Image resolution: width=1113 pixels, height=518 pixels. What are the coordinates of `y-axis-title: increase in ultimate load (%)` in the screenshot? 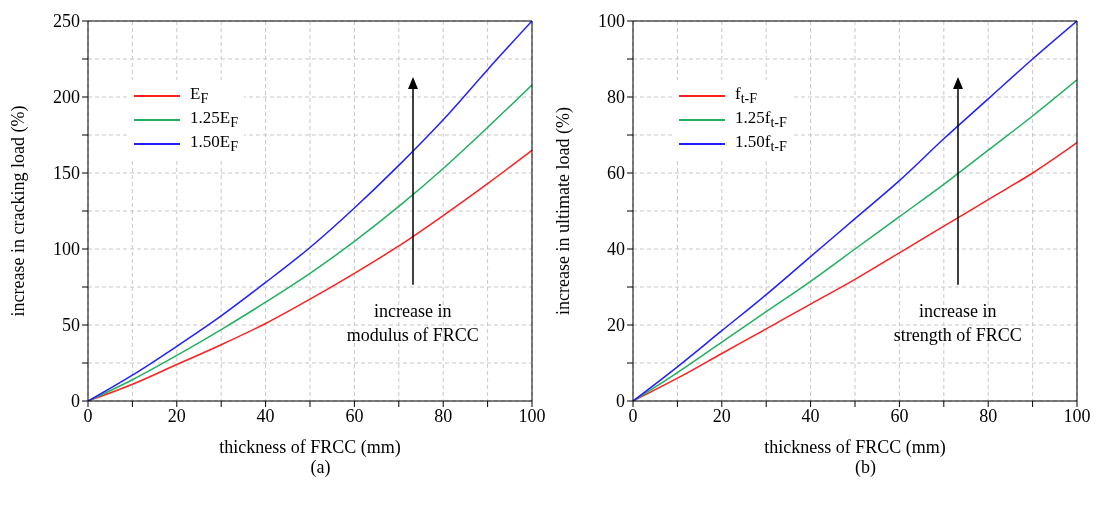 It's located at (564, 211).